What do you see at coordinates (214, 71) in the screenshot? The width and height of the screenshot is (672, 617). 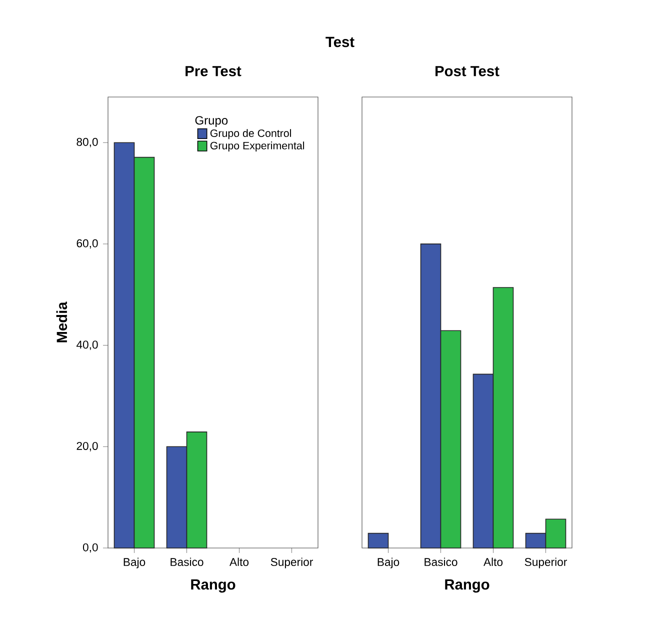 I see `chart-title: Pre Test` at bounding box center [214, 71].